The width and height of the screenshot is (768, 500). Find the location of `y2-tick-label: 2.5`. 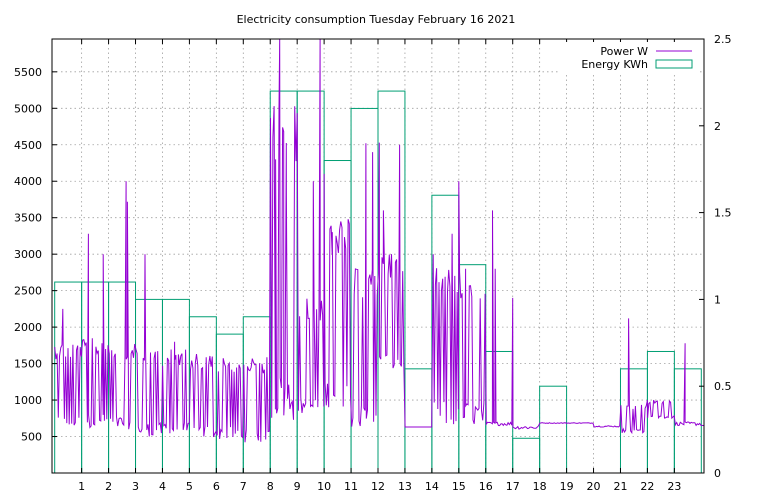

y2-tick-label: 2.5 is located at coordinates (723, 39).